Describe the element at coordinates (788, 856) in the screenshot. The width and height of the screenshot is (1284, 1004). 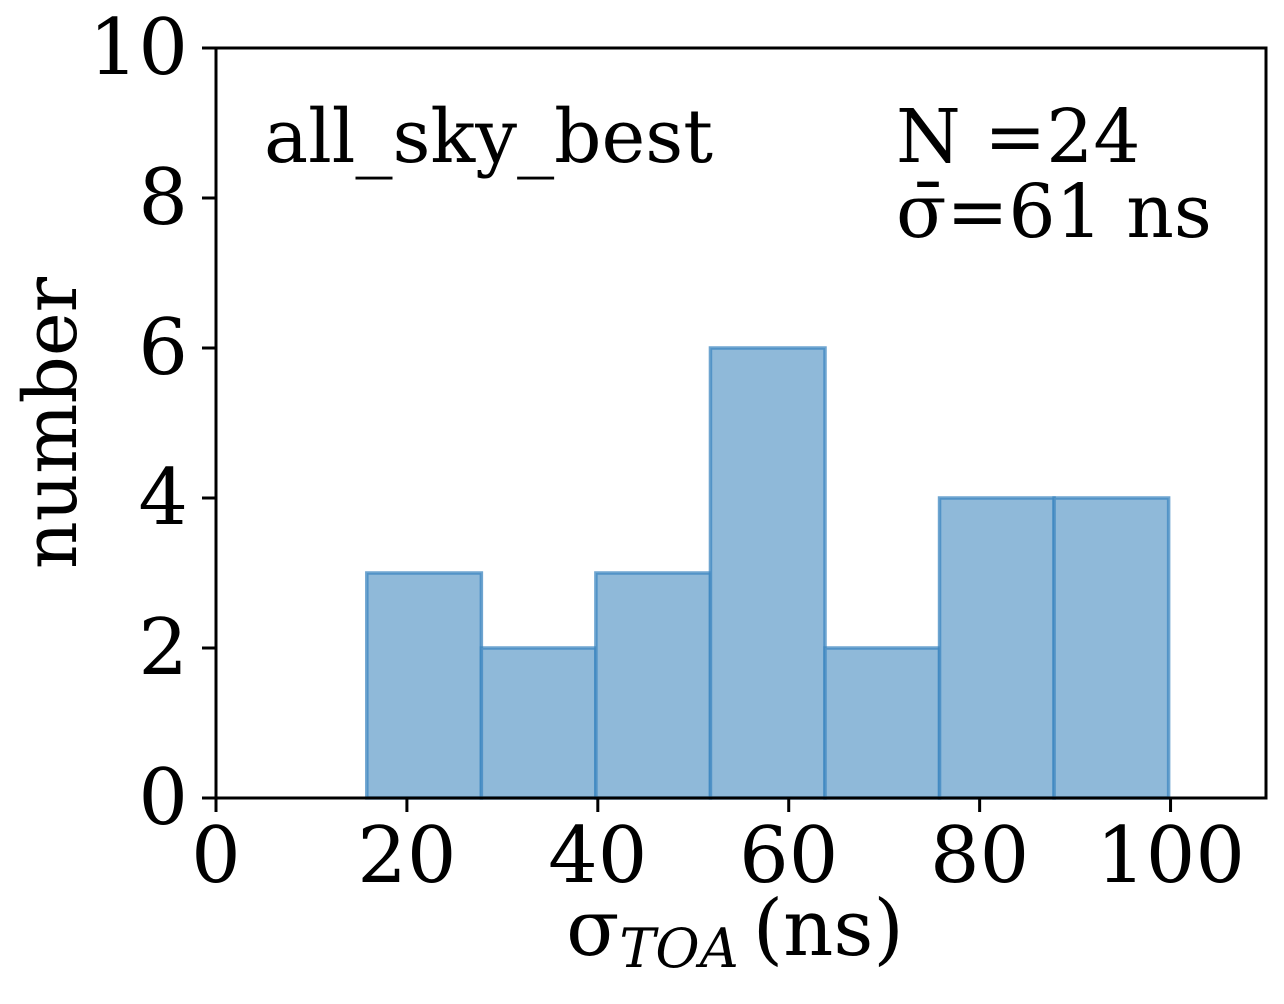
I see `x-tick-label: 60` at that location.